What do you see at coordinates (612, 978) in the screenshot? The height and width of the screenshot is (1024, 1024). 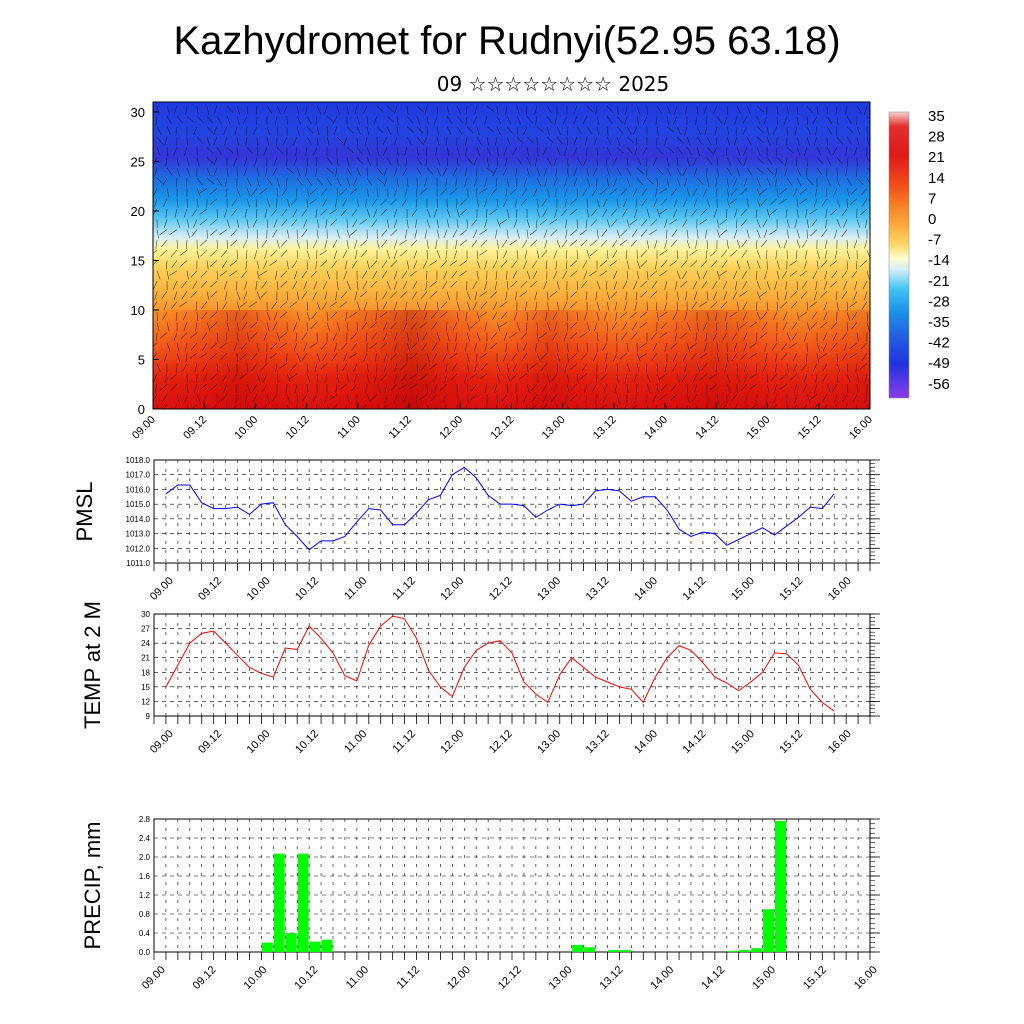 I see `x-tick-label: 13.12` at bounding box center [612, 978].